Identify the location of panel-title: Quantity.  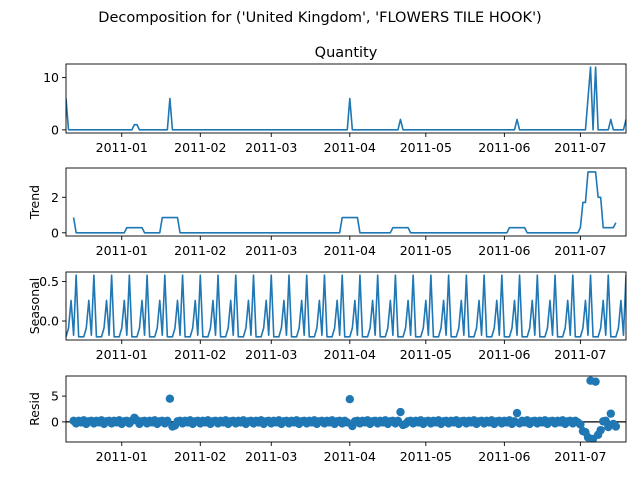
(346, 53).